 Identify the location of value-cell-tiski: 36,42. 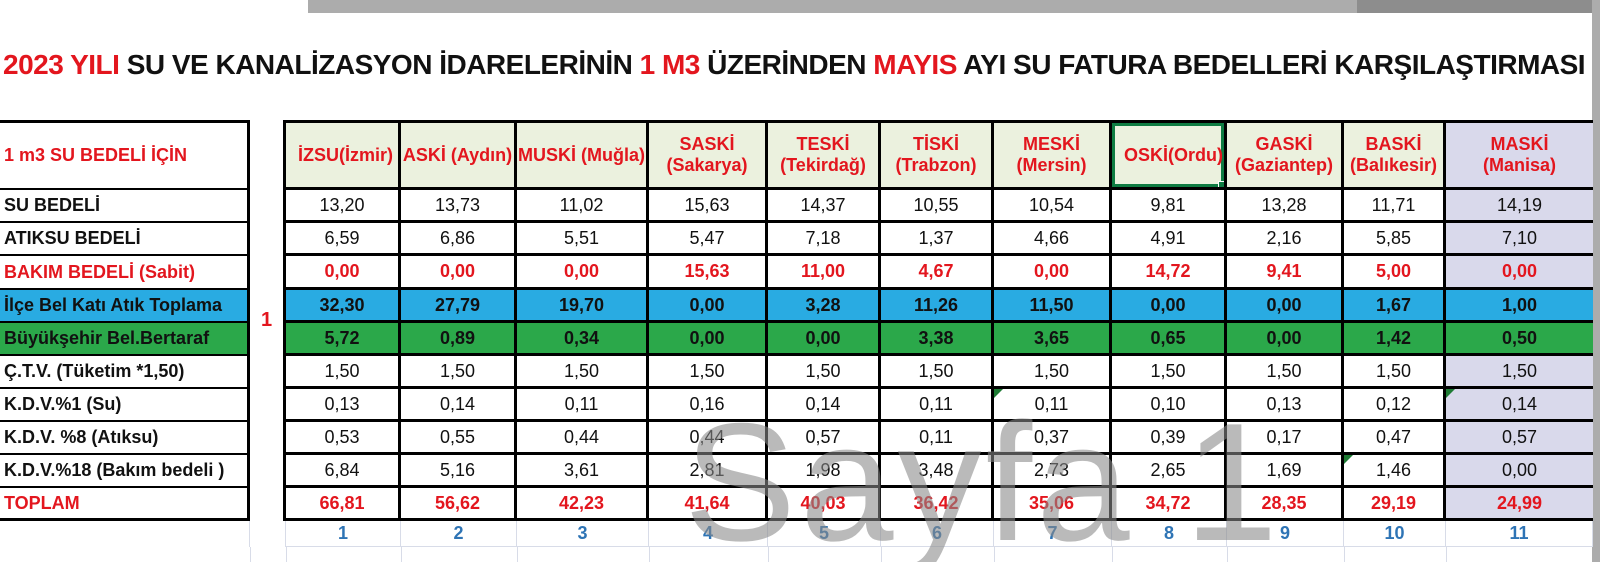
(937, 504).